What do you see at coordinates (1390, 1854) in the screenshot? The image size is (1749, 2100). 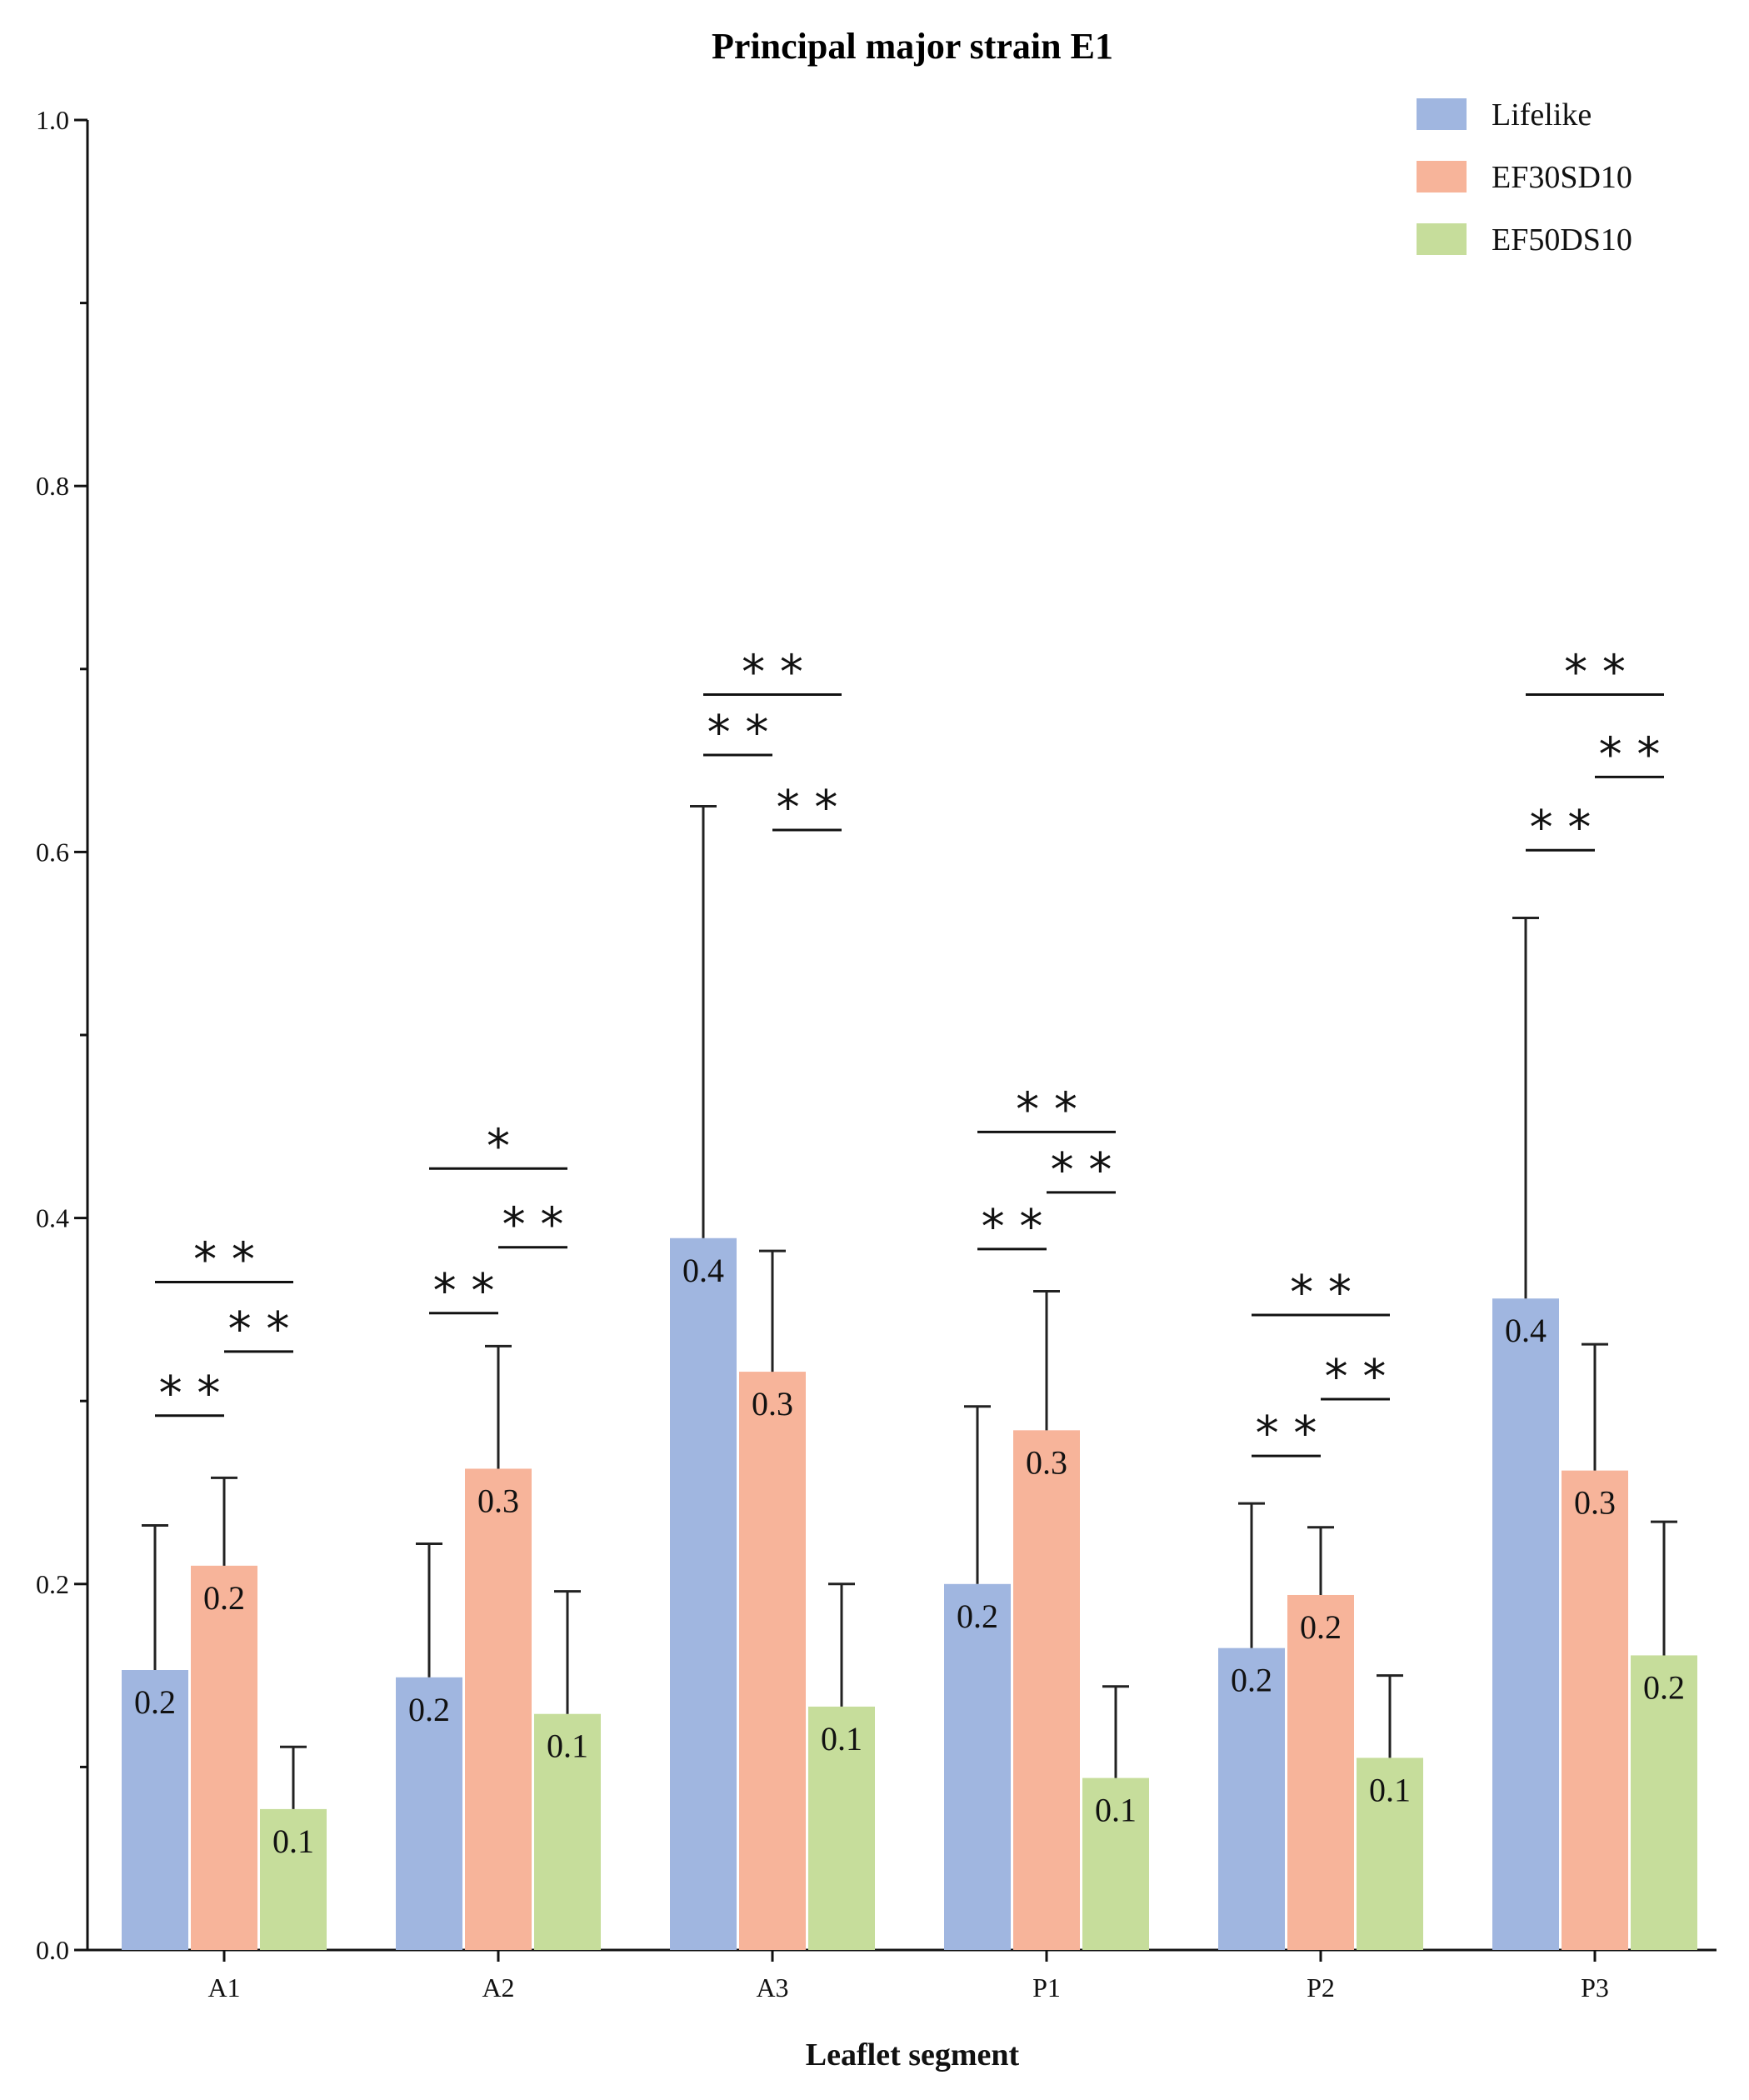 I see `bar-EF50DS10-P2` at bounding box center [1390, 1854].